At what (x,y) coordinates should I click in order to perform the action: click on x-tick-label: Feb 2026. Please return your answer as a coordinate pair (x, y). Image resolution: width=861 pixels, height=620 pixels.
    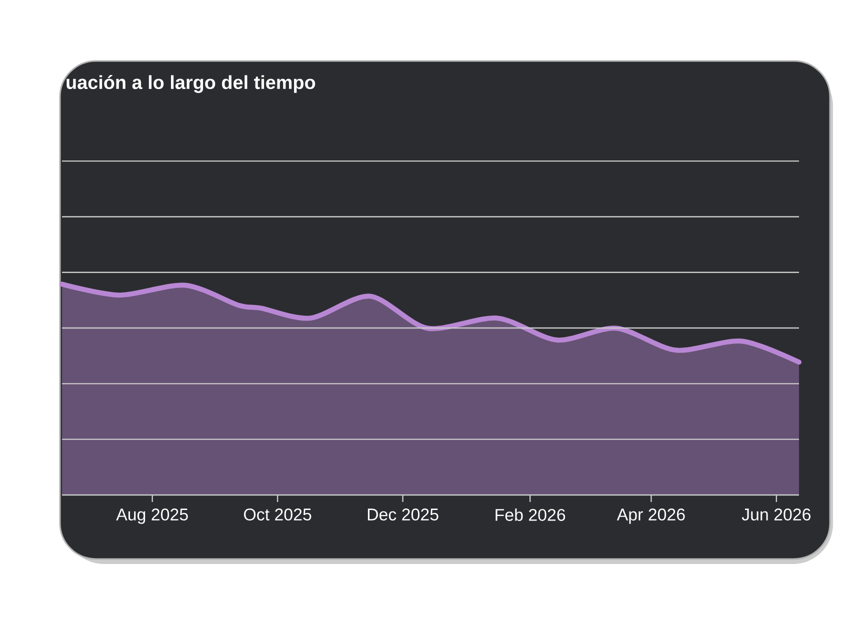
    Looking at the image, I should click on (531, 514).